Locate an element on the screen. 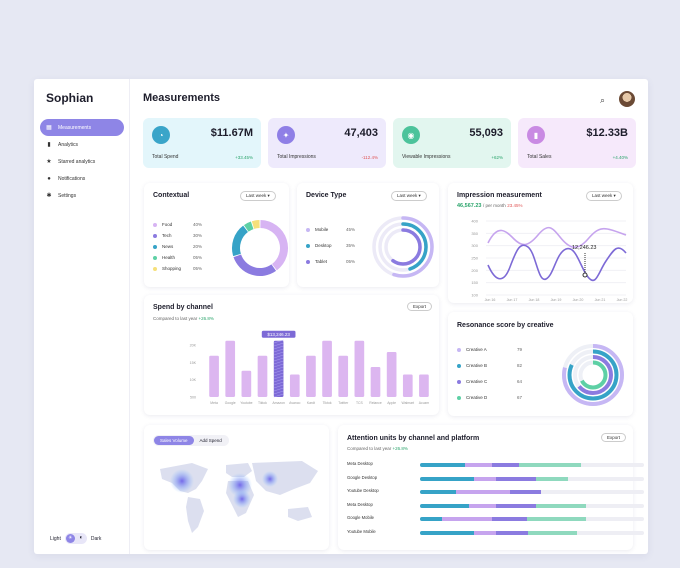 The height and width of the screenshot is (568, 680). resonance-ring-creative-b is located at coordinates (593, 375).